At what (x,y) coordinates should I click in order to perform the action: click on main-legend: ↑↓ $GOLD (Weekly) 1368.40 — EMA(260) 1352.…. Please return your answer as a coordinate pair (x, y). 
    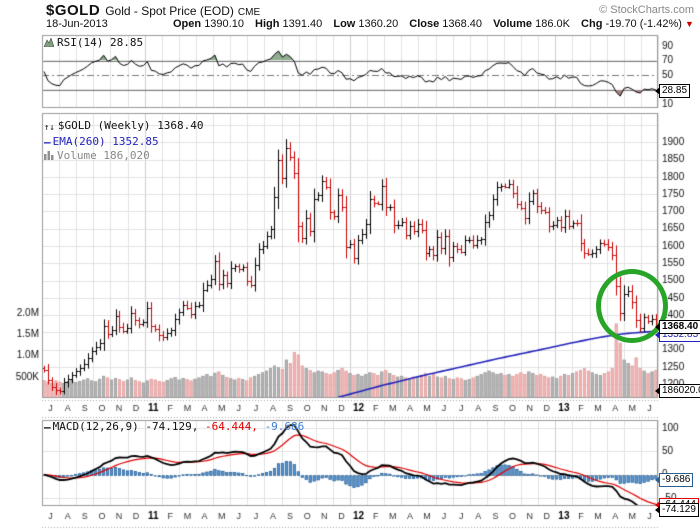
    Looking at the image, I should click on (124, 141).